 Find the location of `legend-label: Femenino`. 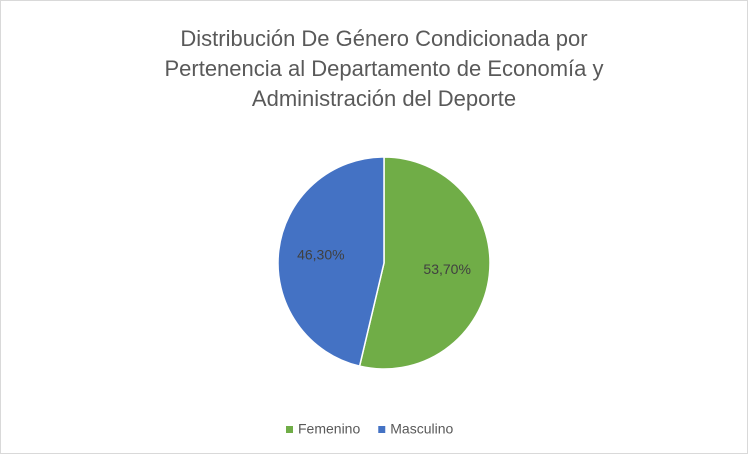

legend-label: Femenino is located at coordinates (329, 429).